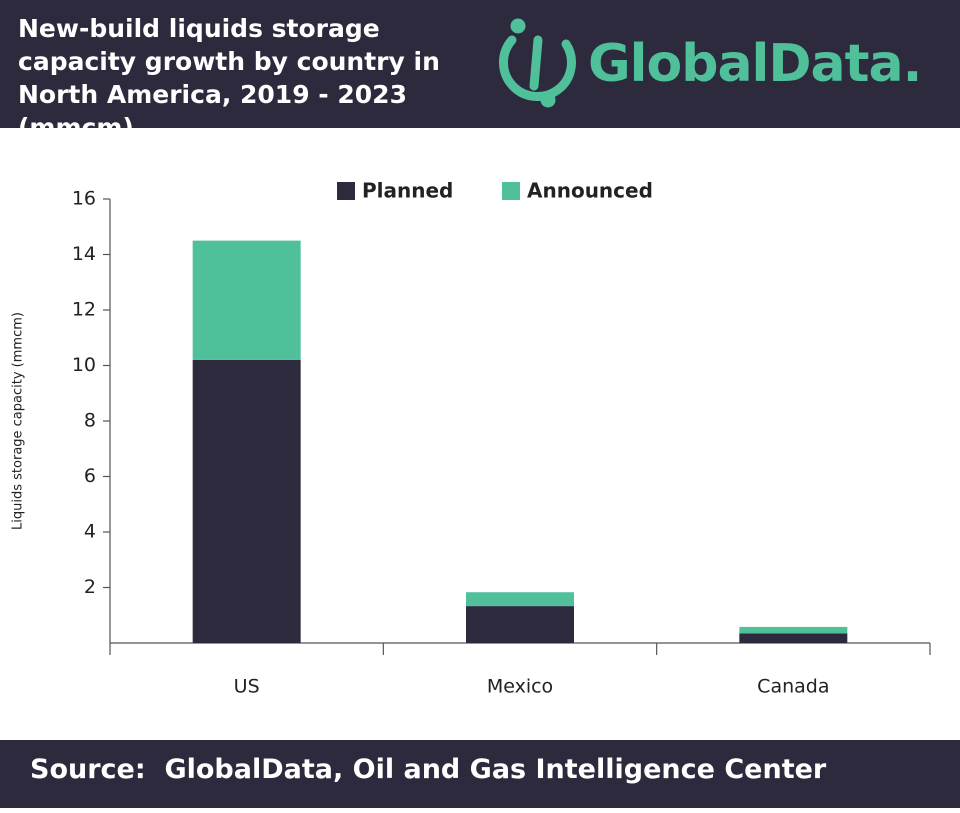 This screenshot has height=813, width=960. Describe the element at coordinates (84, 310) in the screenshot. I see `y-tick-label: 12` at that location.